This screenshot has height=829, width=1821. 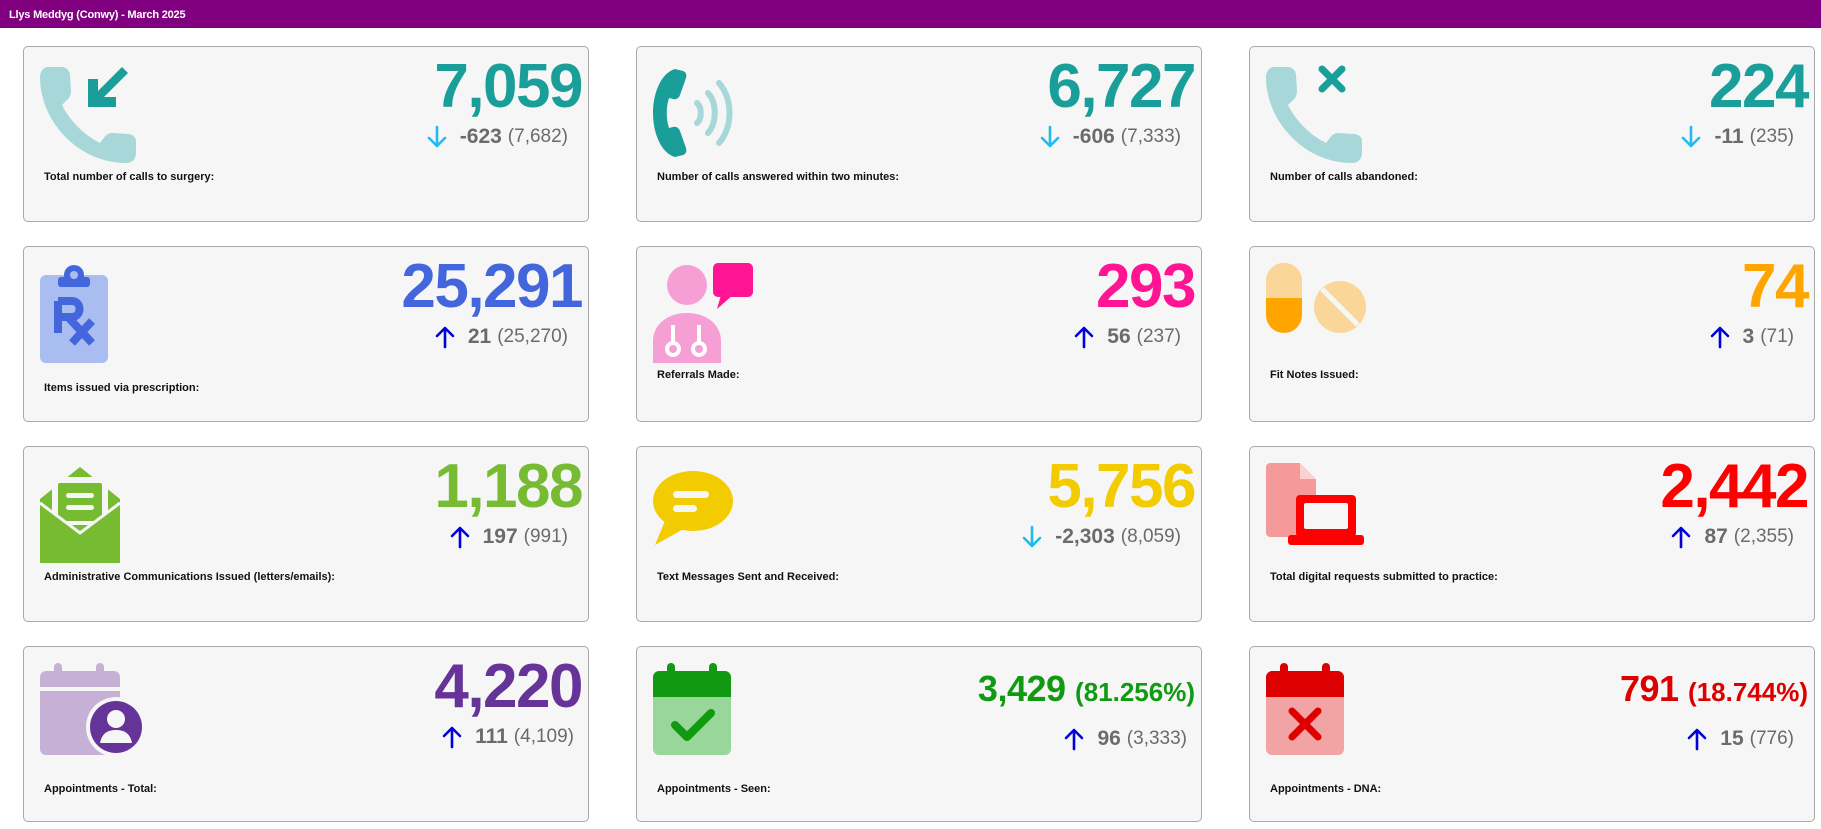 I want to click on change-value: 21, so click(x=479, y=336).